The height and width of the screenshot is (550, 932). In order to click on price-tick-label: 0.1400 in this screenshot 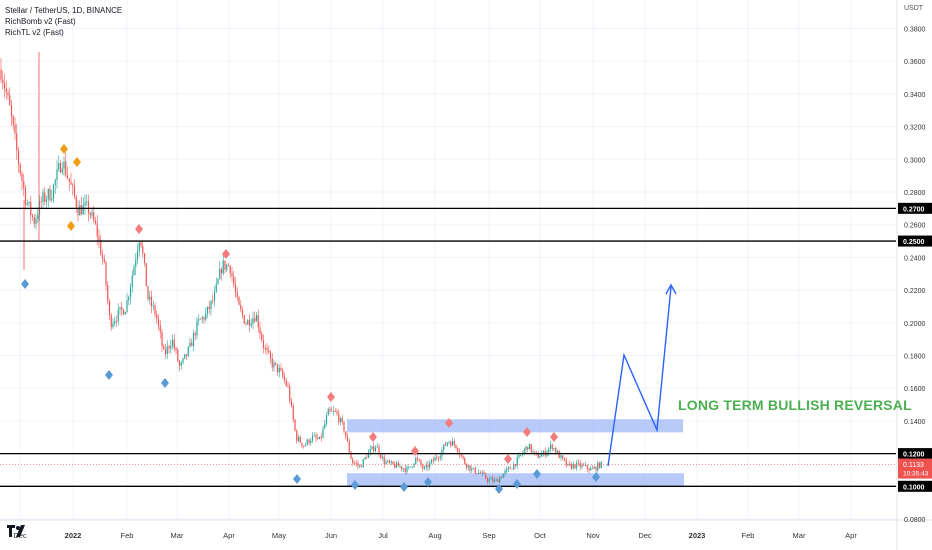, I will do `click(915, 422)`.